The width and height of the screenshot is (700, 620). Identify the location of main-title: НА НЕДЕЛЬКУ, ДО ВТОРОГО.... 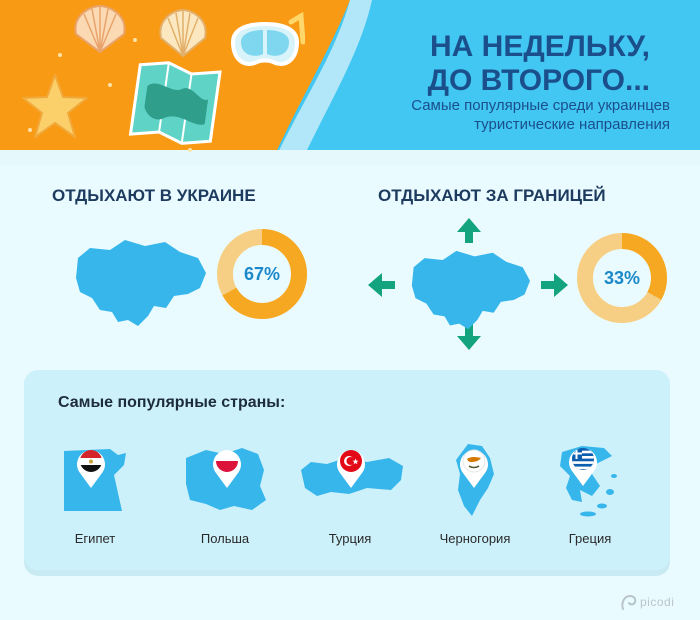
(538, 63).